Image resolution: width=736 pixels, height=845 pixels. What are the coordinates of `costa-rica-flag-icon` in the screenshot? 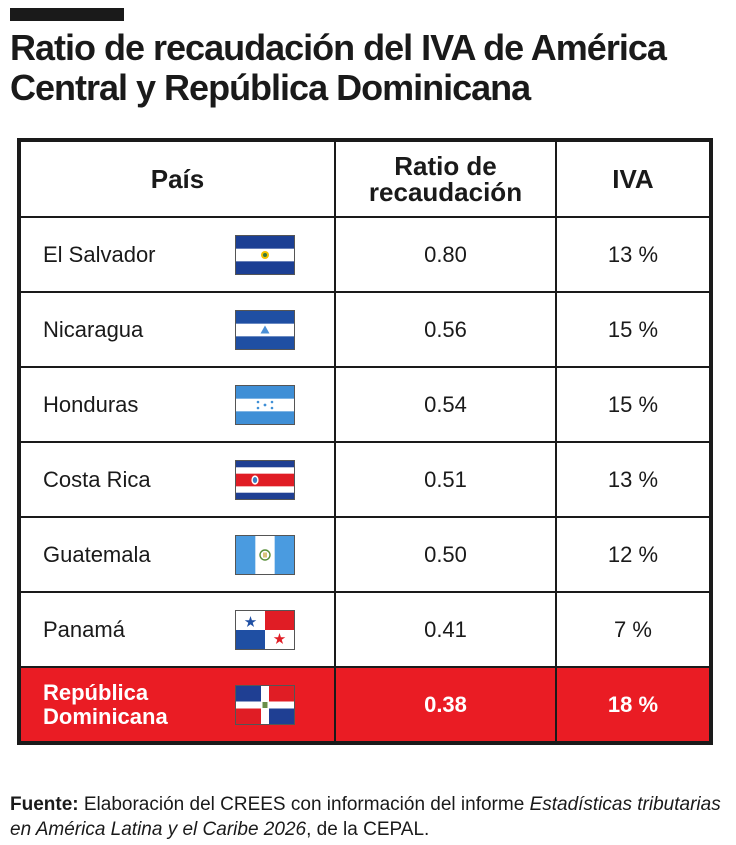 It's located at (265, 479).